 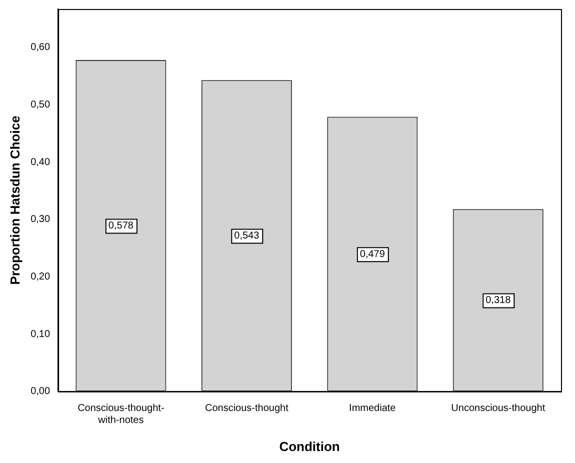 I want to click on x-tick-label: Immediate, so click(x=372, y=408).